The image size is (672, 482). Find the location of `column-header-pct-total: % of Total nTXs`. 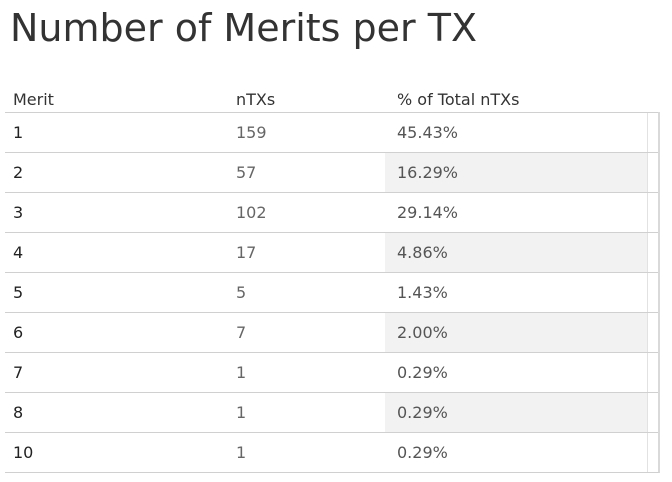

column-header-pct-total: % of Total nTXs is located at coordinates (458, 99).